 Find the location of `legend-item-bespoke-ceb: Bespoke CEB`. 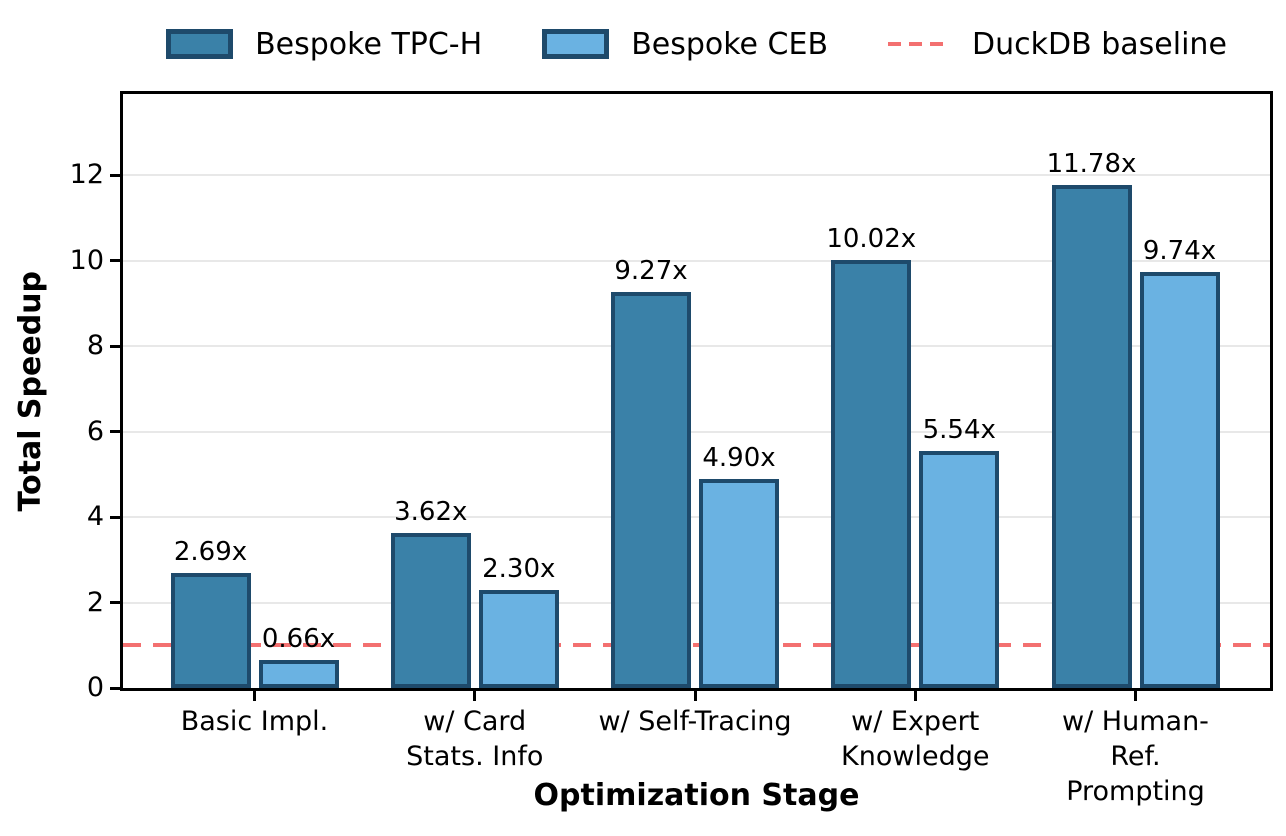

legend-item-bespoke-ceb: Bespoke CEB is located at coordinates (685, 44).